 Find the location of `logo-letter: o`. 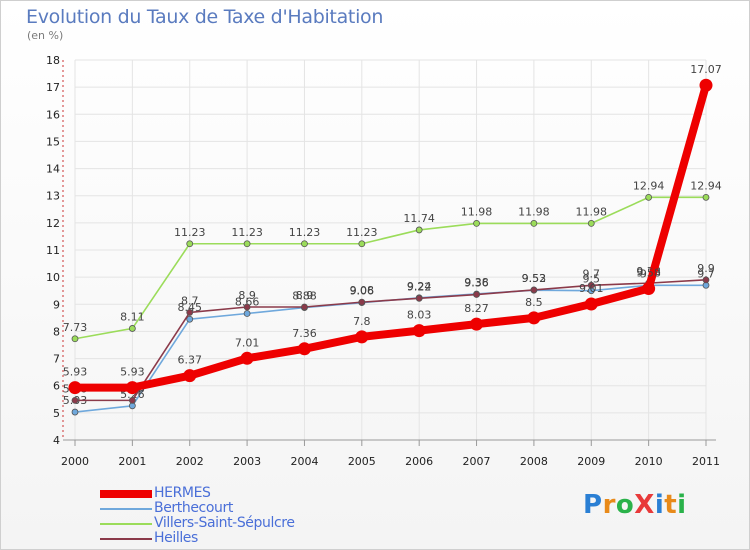

logo-letter: o is located at coordinates (625, 505).